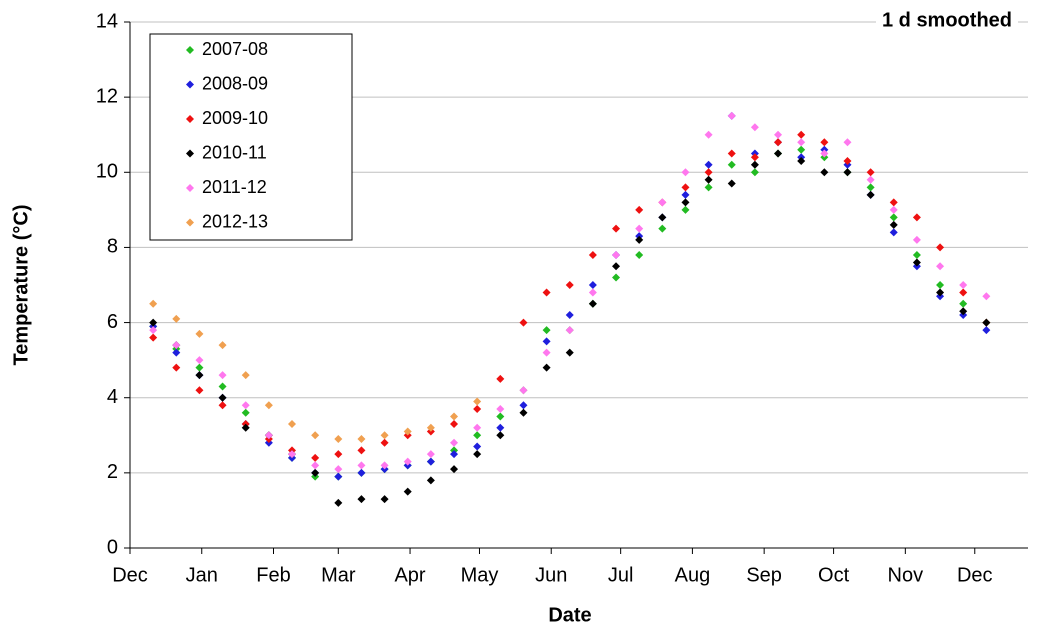 The width and height of the screenshot is (1046, 630). What do you see at coordinates (112, 547) in the screenshot?
I see `y-tick-label: 0` at bounding box center [112, 547].